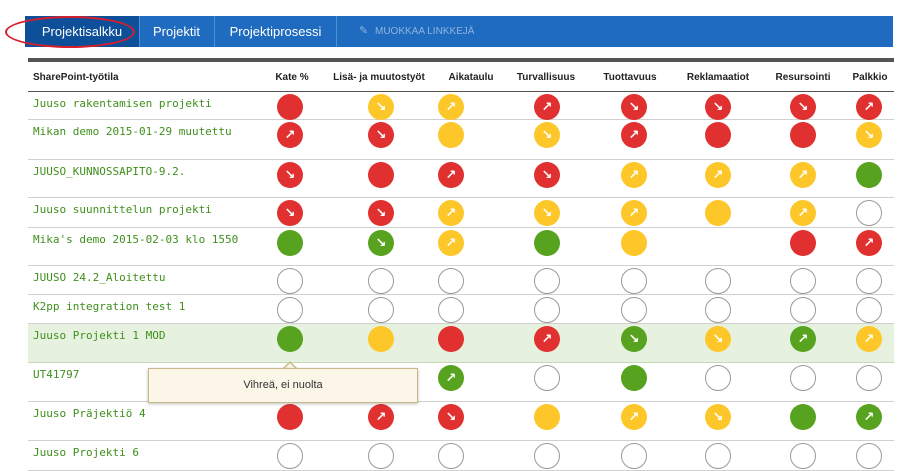 The width and height of the screenshot is (901, 471). Describe the element at coordinates (122, 103) in the screenshot. I see `project-link: Juuso rakentamisen projekti` at that location.